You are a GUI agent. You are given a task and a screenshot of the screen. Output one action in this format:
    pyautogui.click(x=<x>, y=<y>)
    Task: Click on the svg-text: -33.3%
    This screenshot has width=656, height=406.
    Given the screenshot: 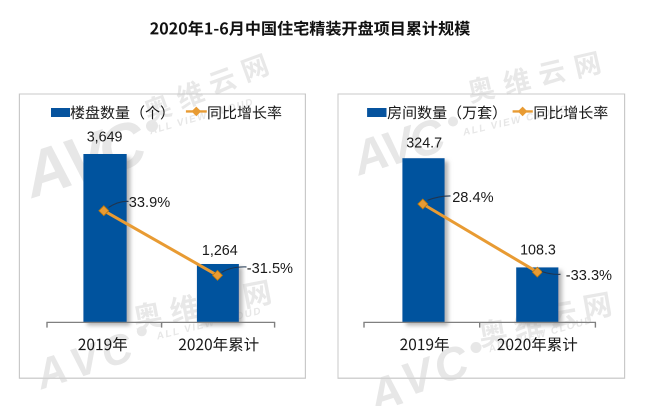 What is the action you would take?
    pyautogui.click(x=589, y=276)
    